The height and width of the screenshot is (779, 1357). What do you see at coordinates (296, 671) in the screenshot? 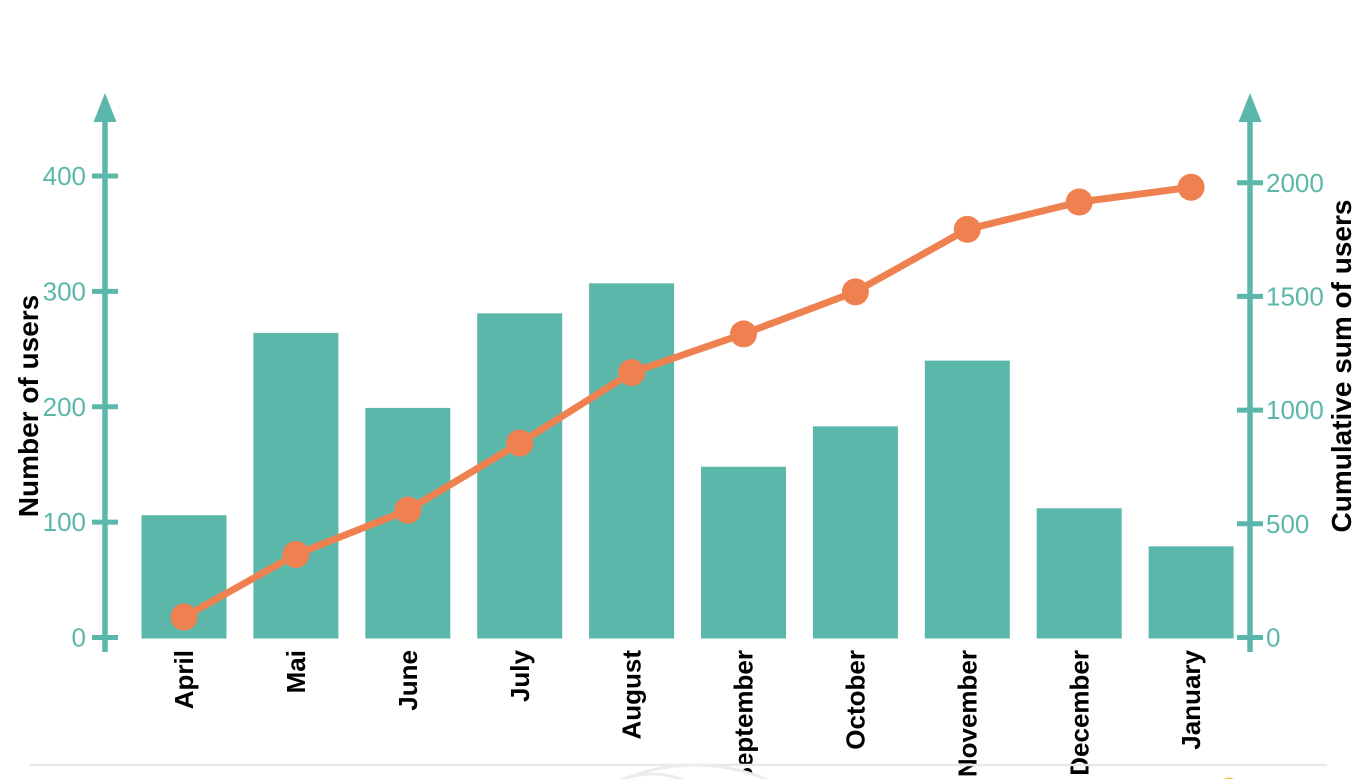
I see `x-label-mai: Mai` at bounding box center [296, 671].